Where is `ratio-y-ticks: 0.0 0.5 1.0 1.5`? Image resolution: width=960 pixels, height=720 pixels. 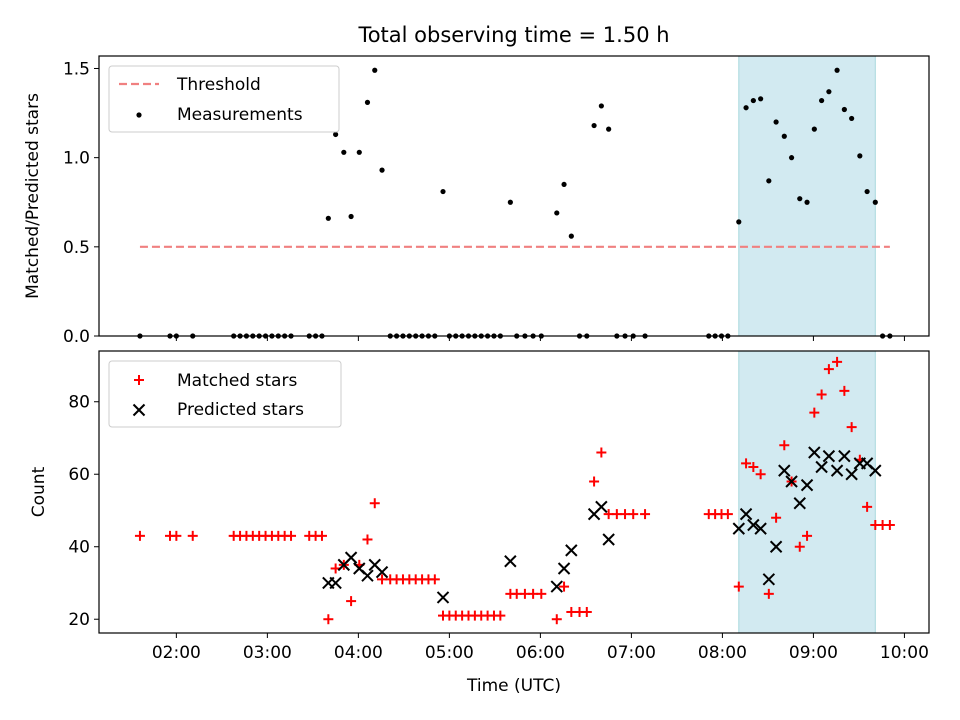 ratio-y-ticks: 0.0 0.5 1.0 1.5 is located at coordinates (81, 203).